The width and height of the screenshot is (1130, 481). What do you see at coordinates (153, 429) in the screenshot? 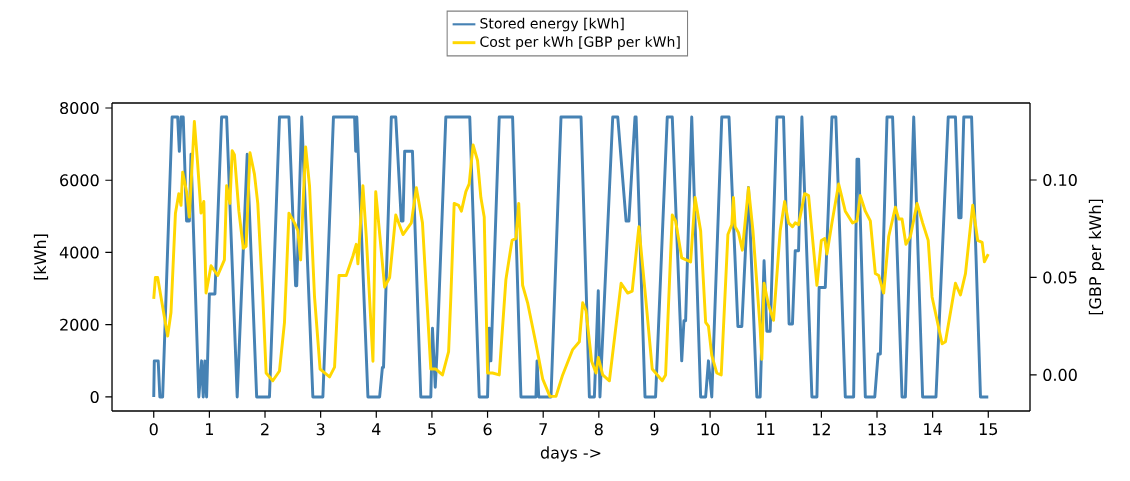
I see `x-tick-label: 0` at bounding box center [153, 429].